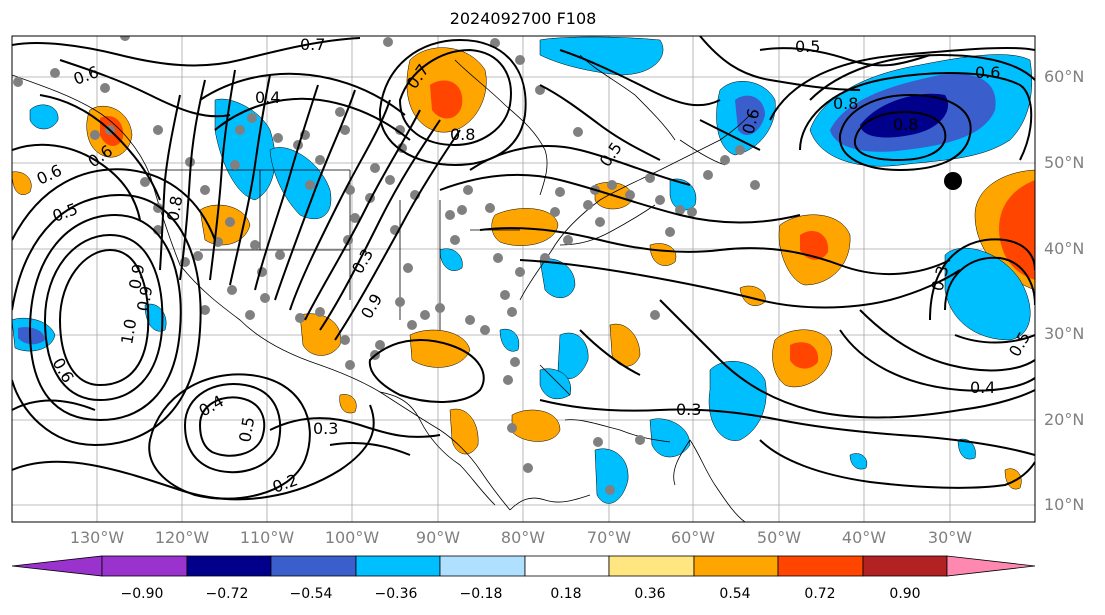 This screenshot has width=1105, height=615. I want to click on lon-label: 30°W, so click(950, 537).